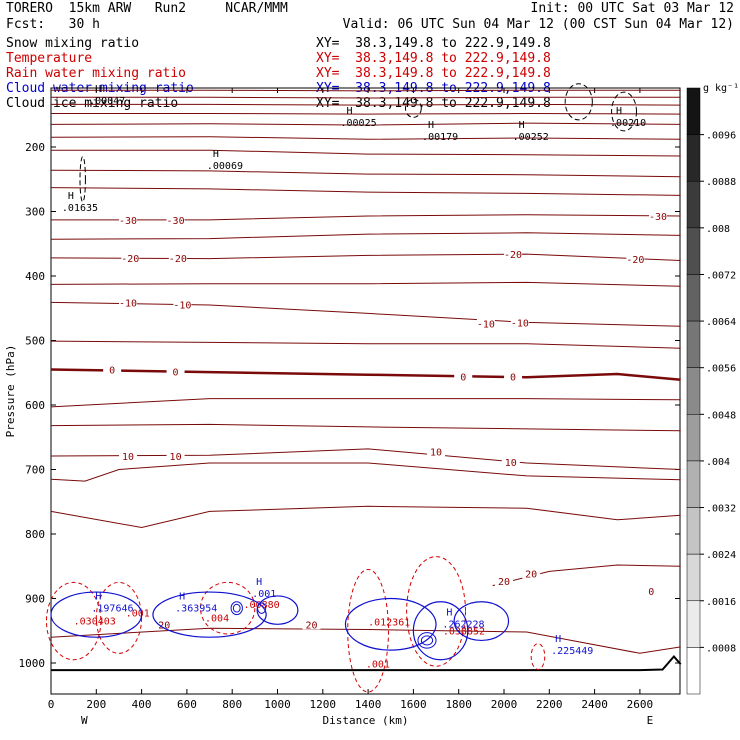 Image resolution: width=740 pixels, height=740 pixels. I want to click on colorbar-tick-label: .0064, so click(721, 322).